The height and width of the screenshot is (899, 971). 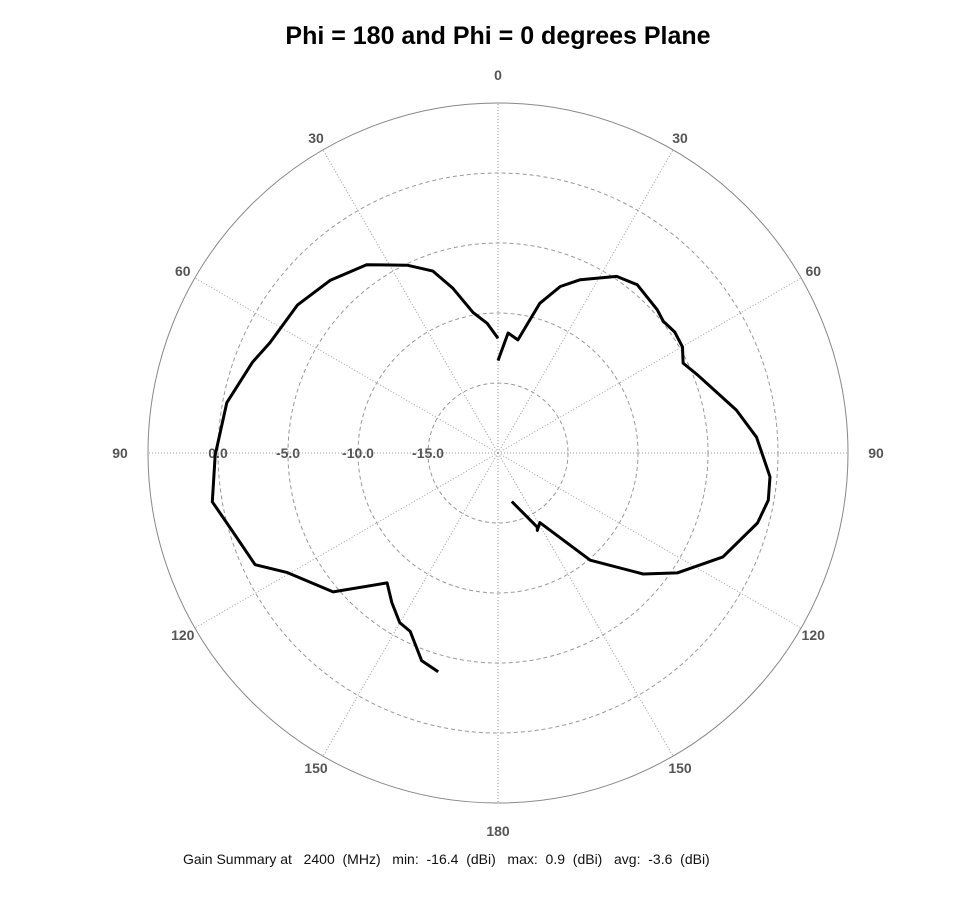 What do you see at coordinates (498, 831) in the screenshot?
I see `angle-label: 180` at bounding box center [498, 831].